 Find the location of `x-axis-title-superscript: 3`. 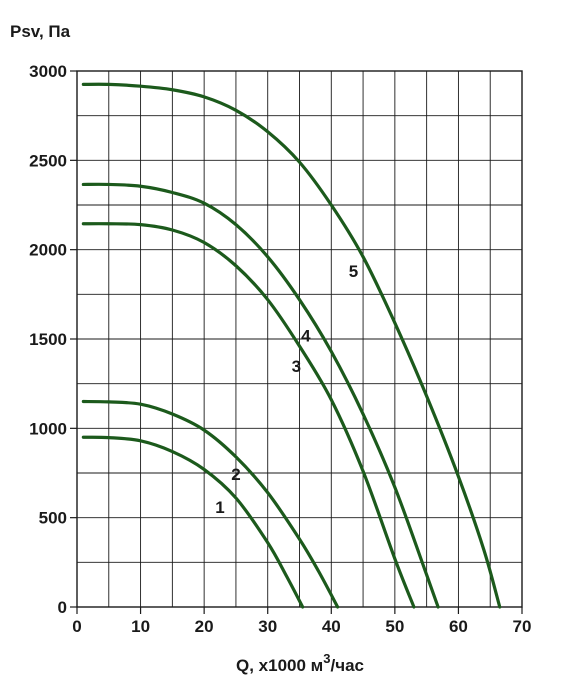

x-axis-title-superscript: 3 is located at coordinates (326, 658).